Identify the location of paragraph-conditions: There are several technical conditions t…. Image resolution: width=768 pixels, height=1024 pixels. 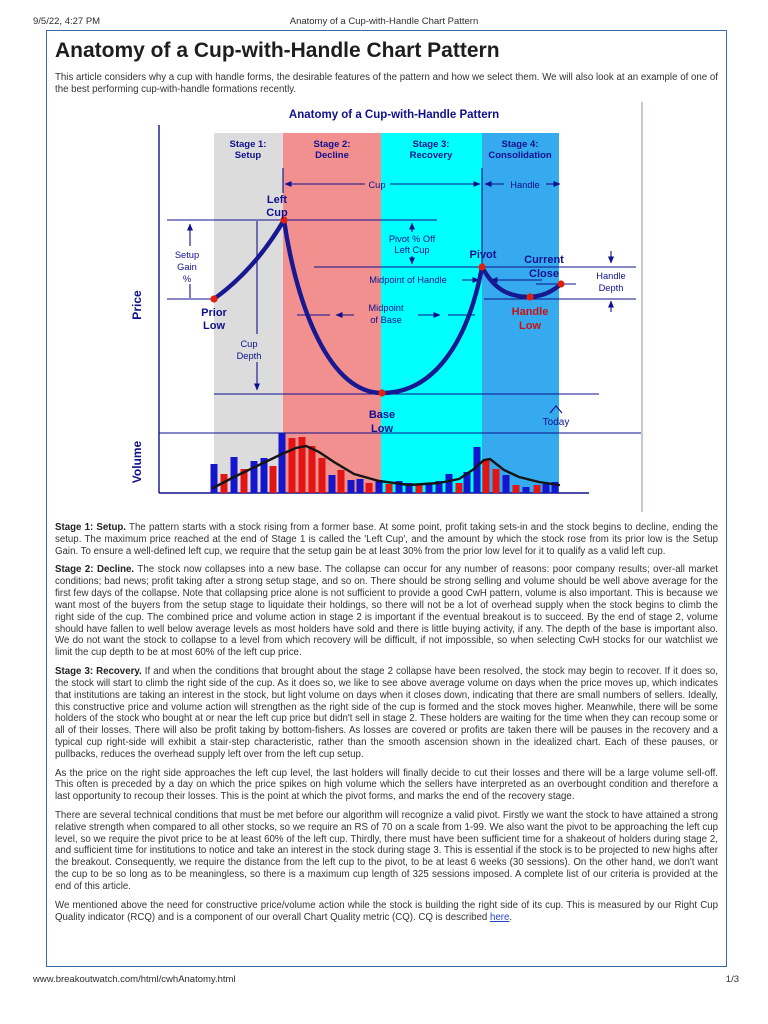
(386, 851).